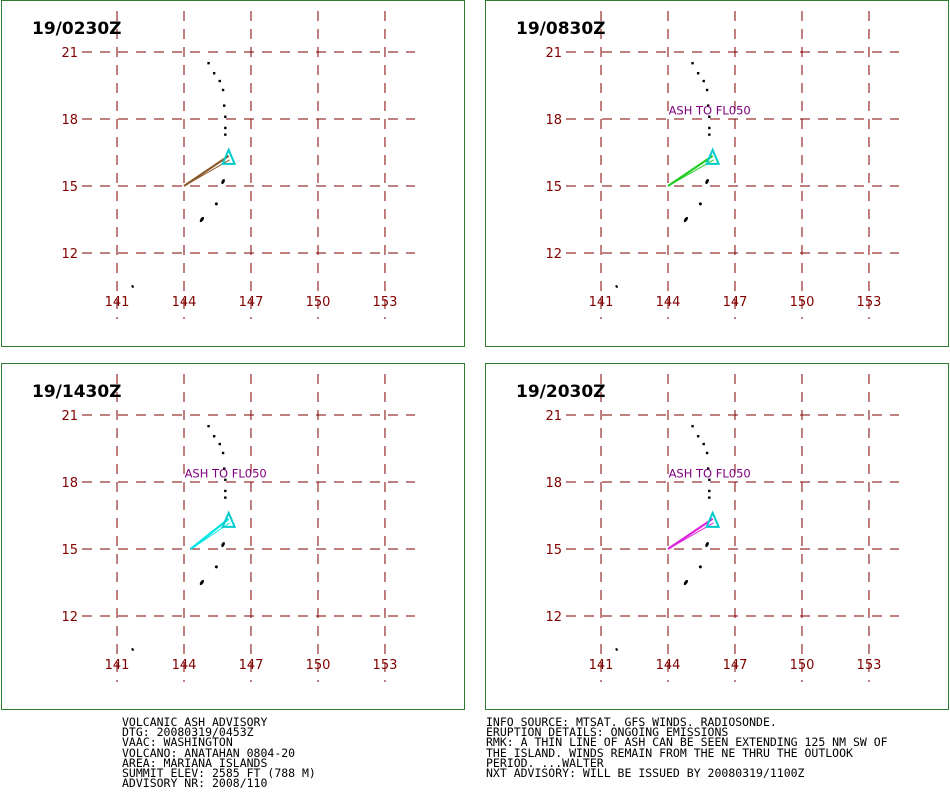 Image resolution: width=950 pixels, height=812 pixels. What do you see at coordinates (195, 783) in the screenshot?
I see `advisory-line: ADVISORY NR: 2008/110` at bounding box center [195, 783].